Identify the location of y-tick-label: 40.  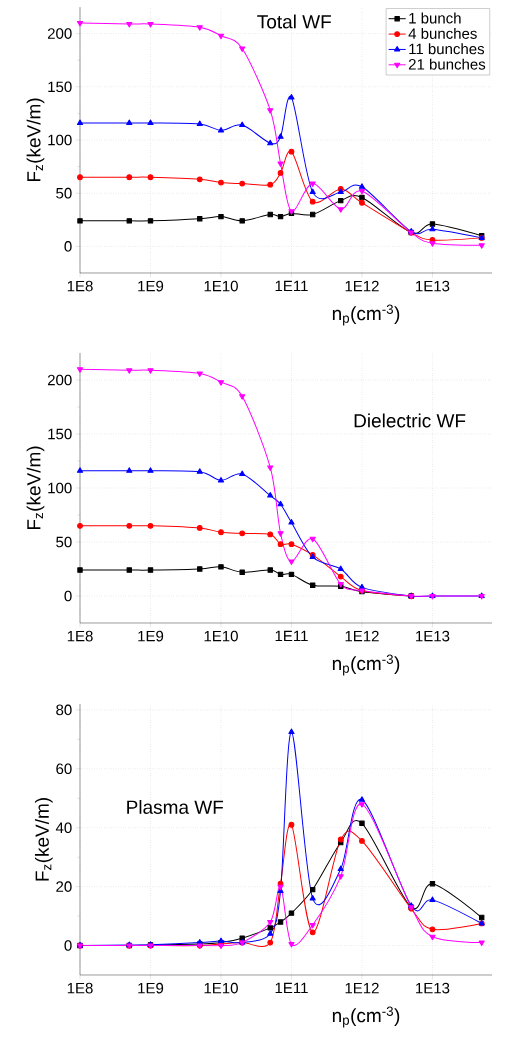
(63, 828).